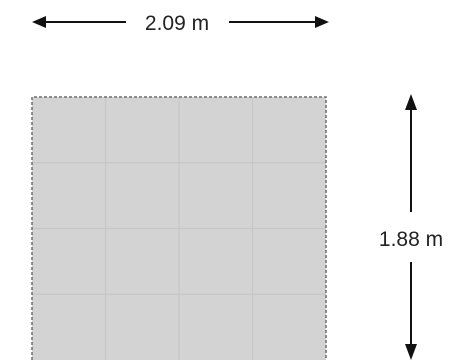  What do you see at coordinates (322, 22) in the screenshot?
I see `width-arrowhead-right` at bounding box center [322, 22].